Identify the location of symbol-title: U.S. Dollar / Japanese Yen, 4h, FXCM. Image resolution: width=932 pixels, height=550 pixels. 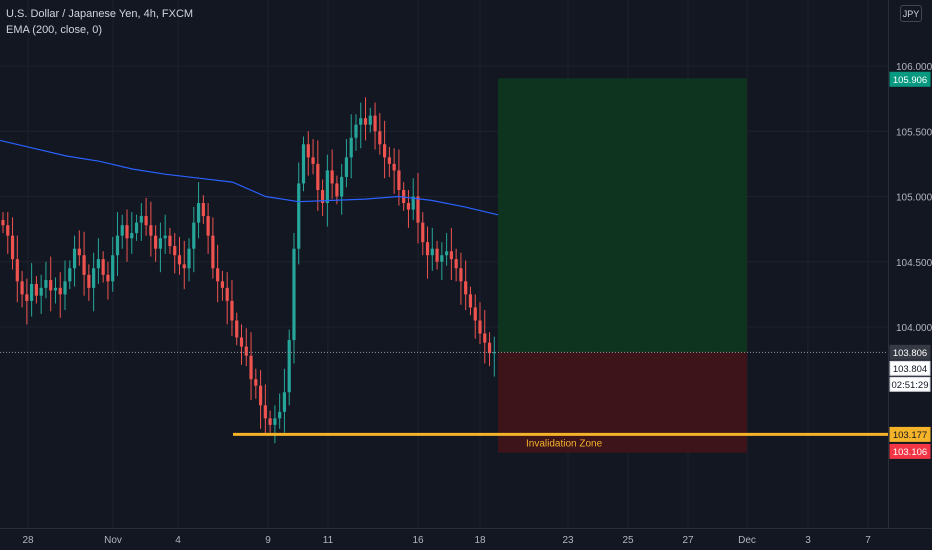
(100, 14).